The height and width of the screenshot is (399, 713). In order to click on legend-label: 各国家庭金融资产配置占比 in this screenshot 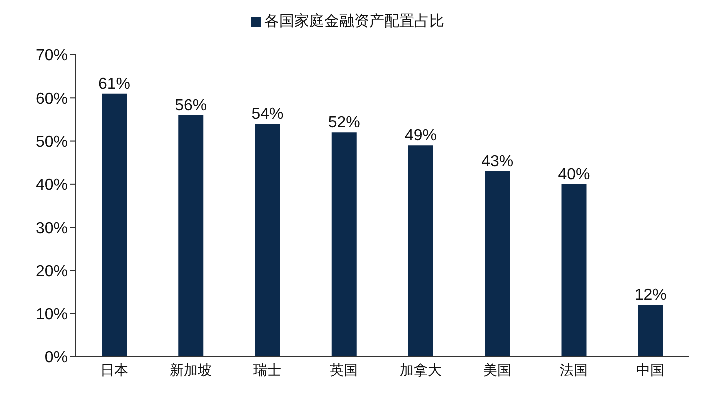, I will do `click(354, 21)`.